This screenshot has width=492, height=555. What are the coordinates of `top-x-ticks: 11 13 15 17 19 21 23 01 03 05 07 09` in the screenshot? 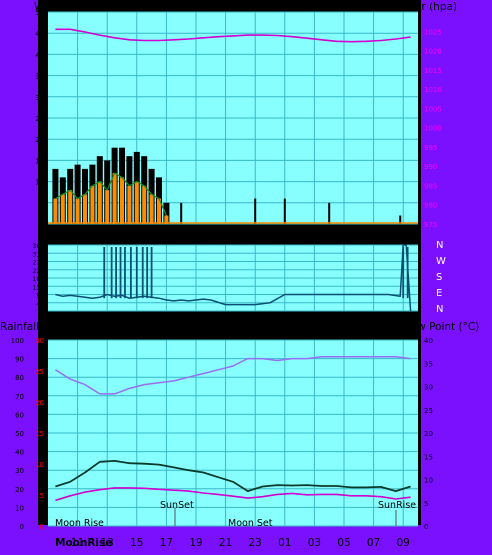 It's located at (240, 235).